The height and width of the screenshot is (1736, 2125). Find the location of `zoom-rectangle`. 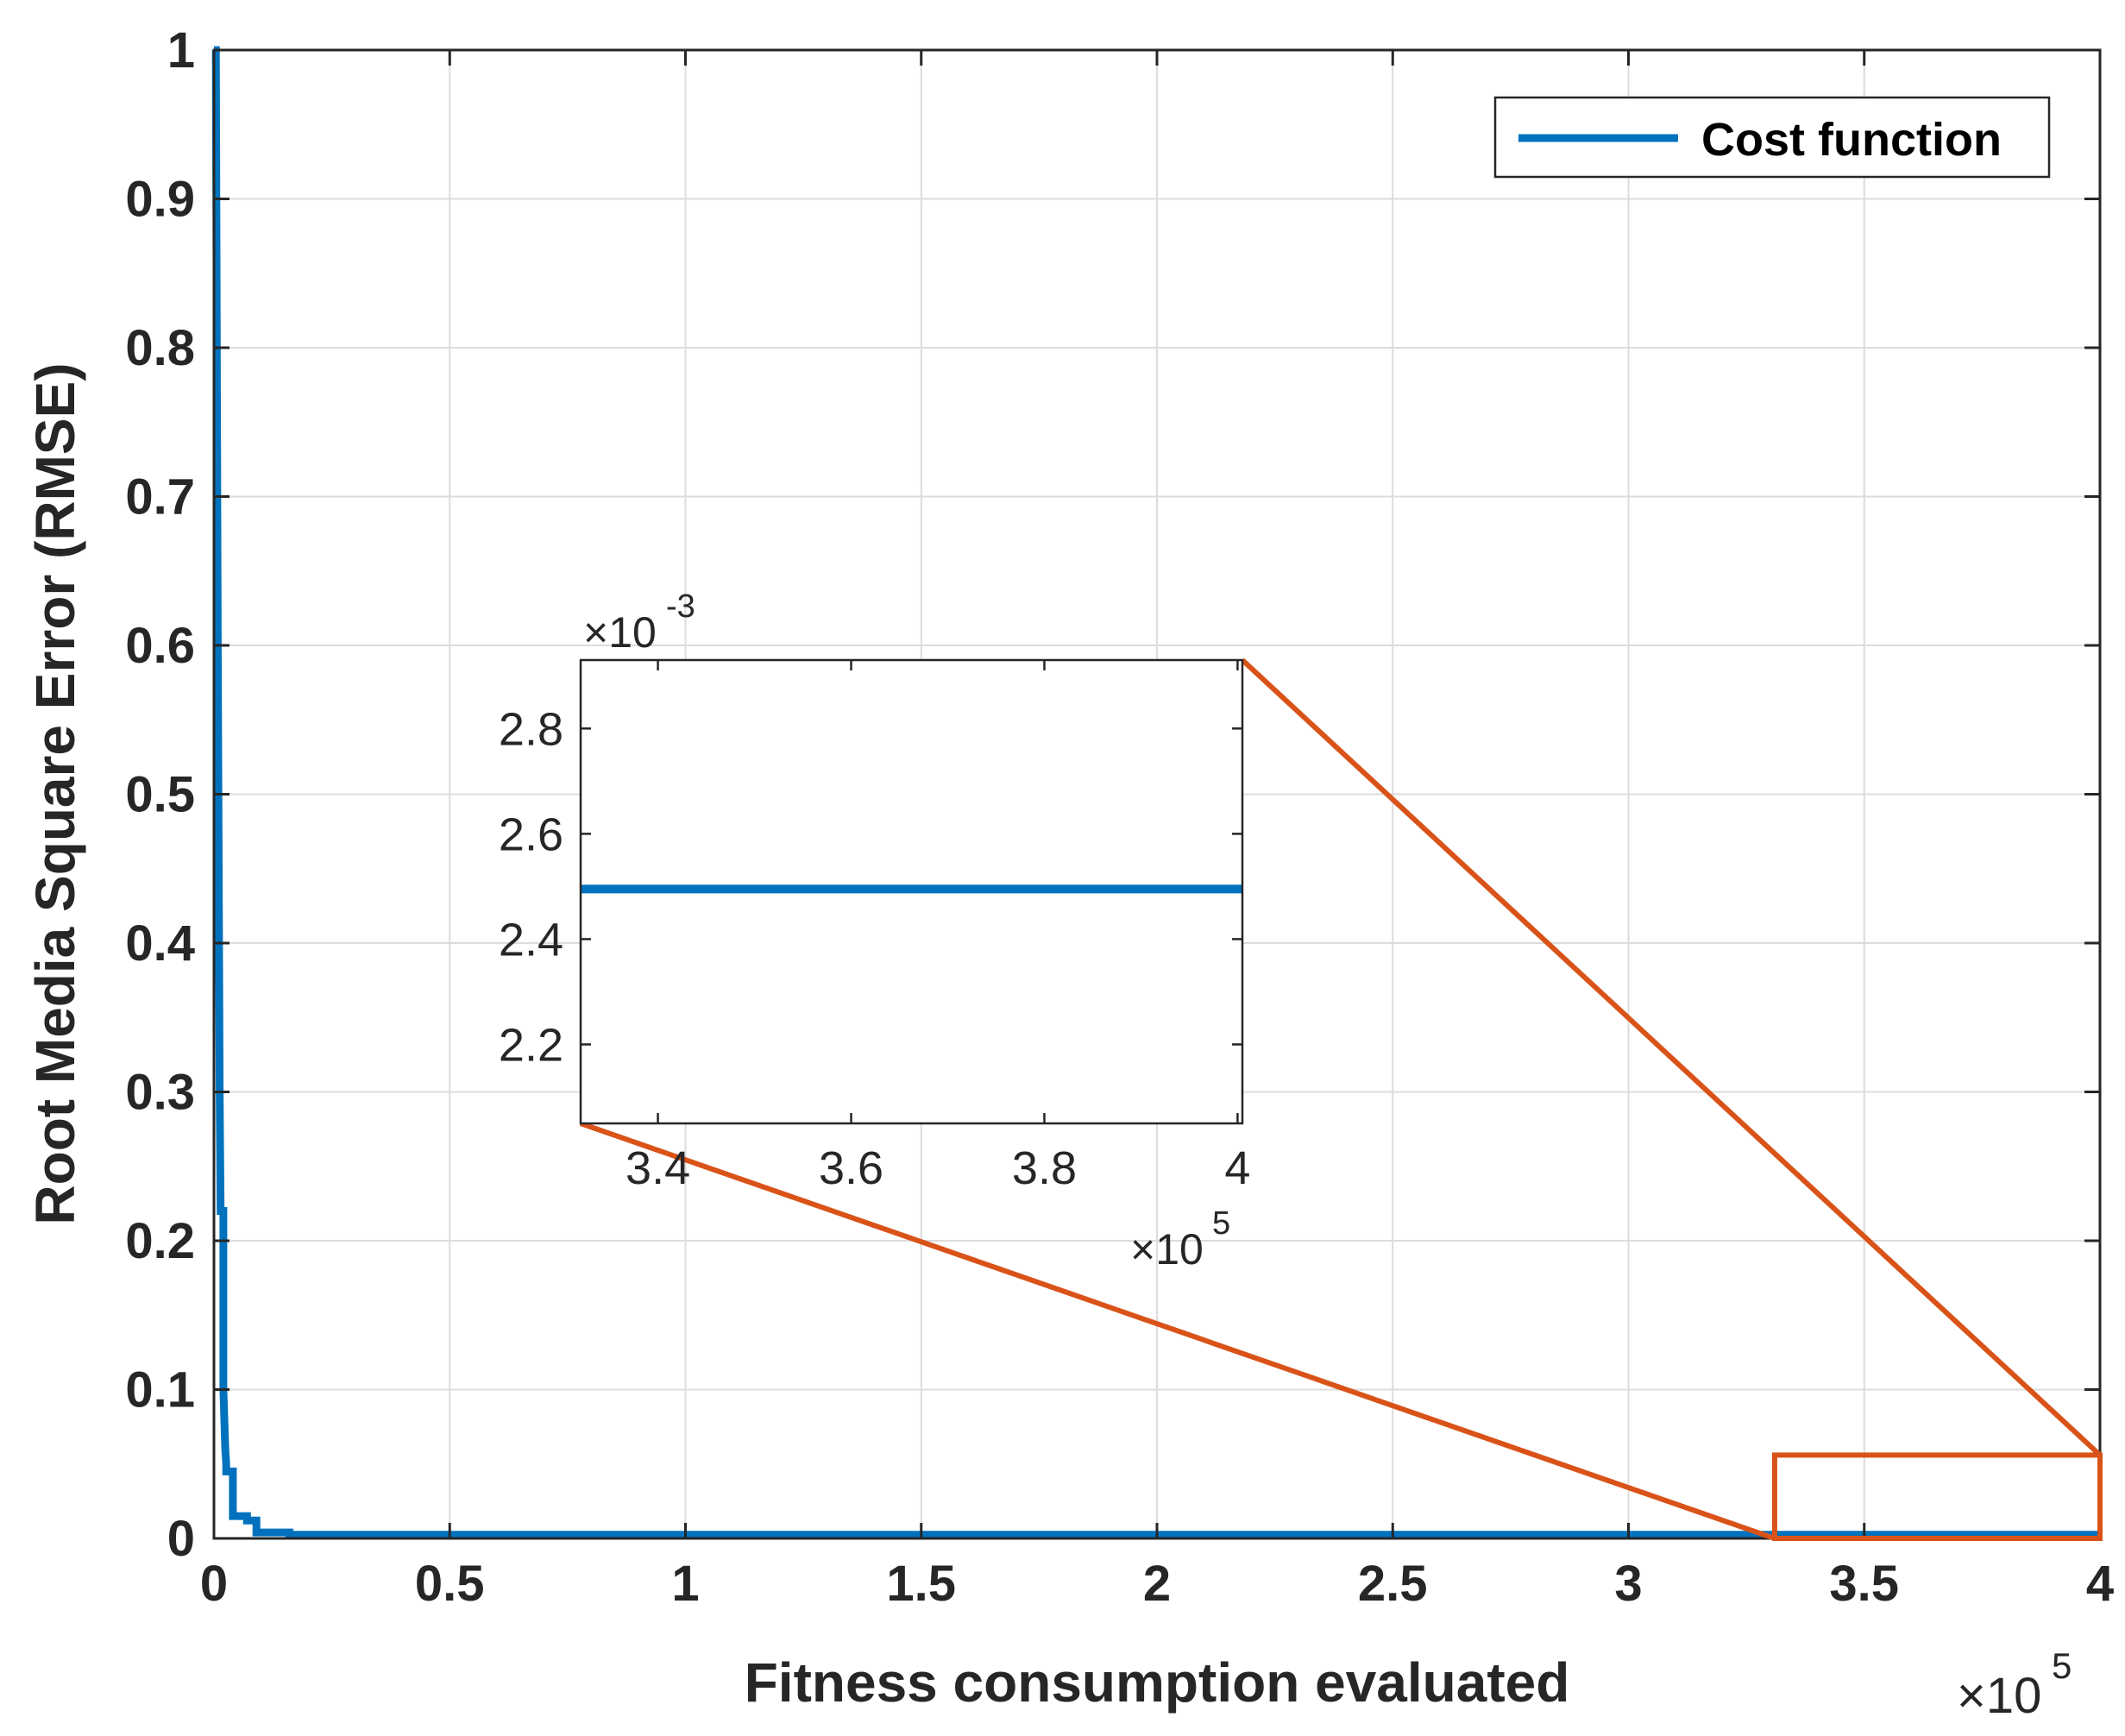

zoom-rectangle is located at coordinates (1937, 1497).